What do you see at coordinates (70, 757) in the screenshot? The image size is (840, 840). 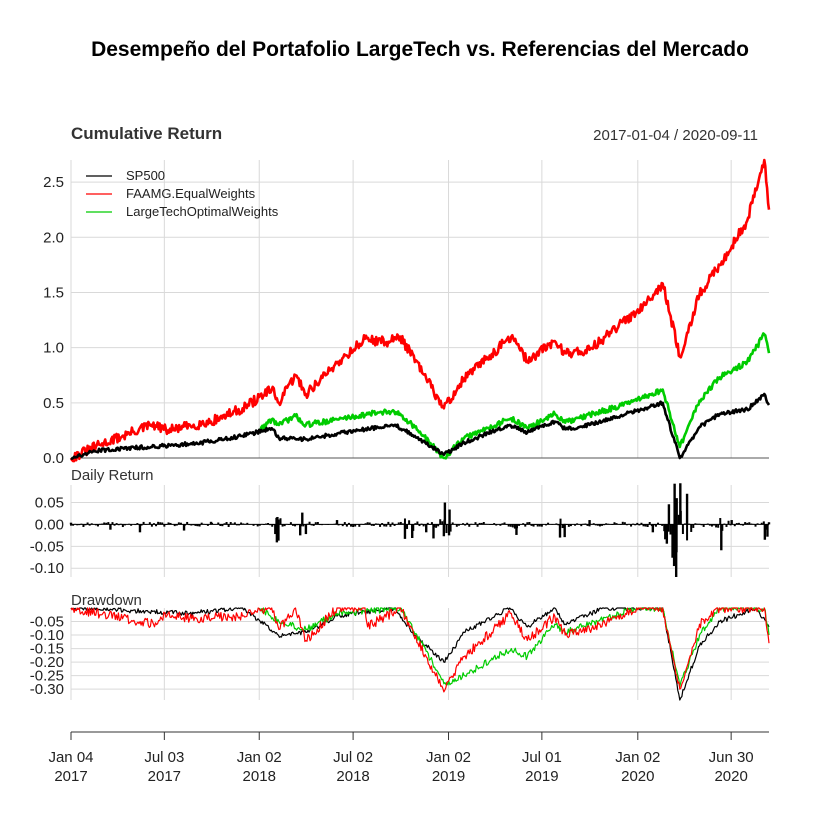 I see `x-tick-label: Jan 04` at bounding box center [70, 757].